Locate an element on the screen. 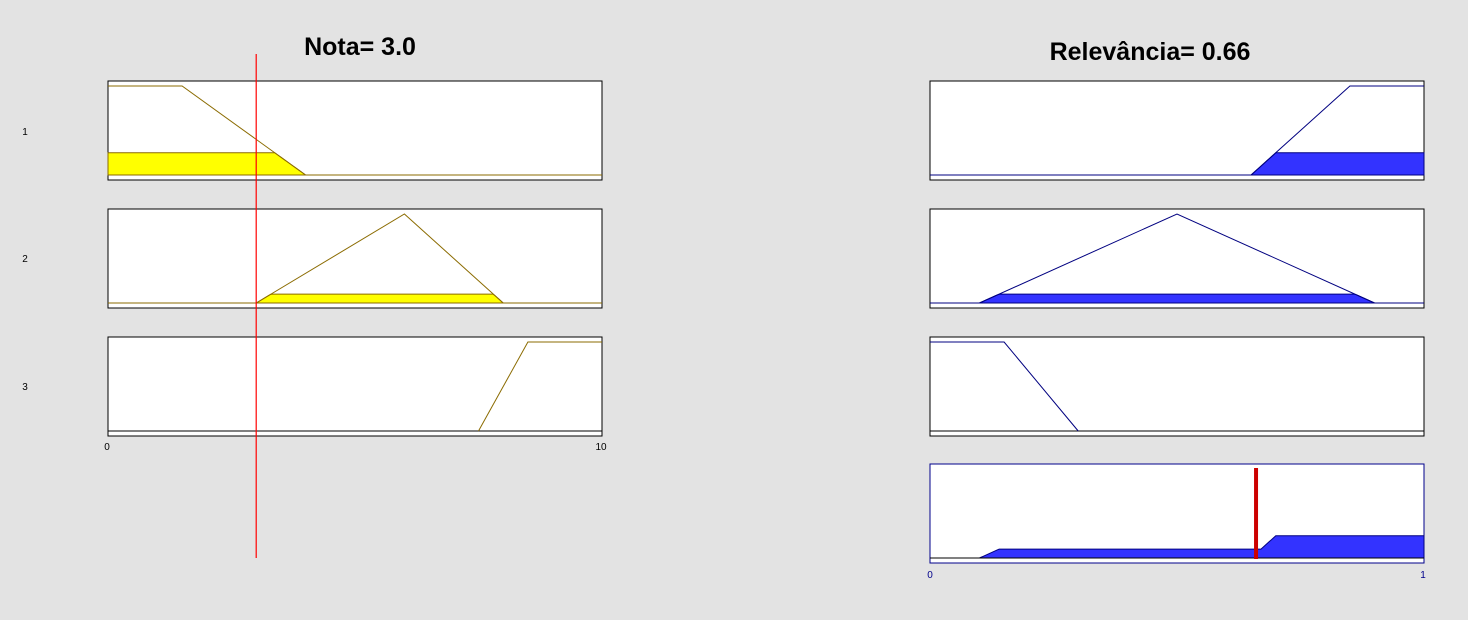  output-tick-min: 0 is located at coordinates (930, 575).